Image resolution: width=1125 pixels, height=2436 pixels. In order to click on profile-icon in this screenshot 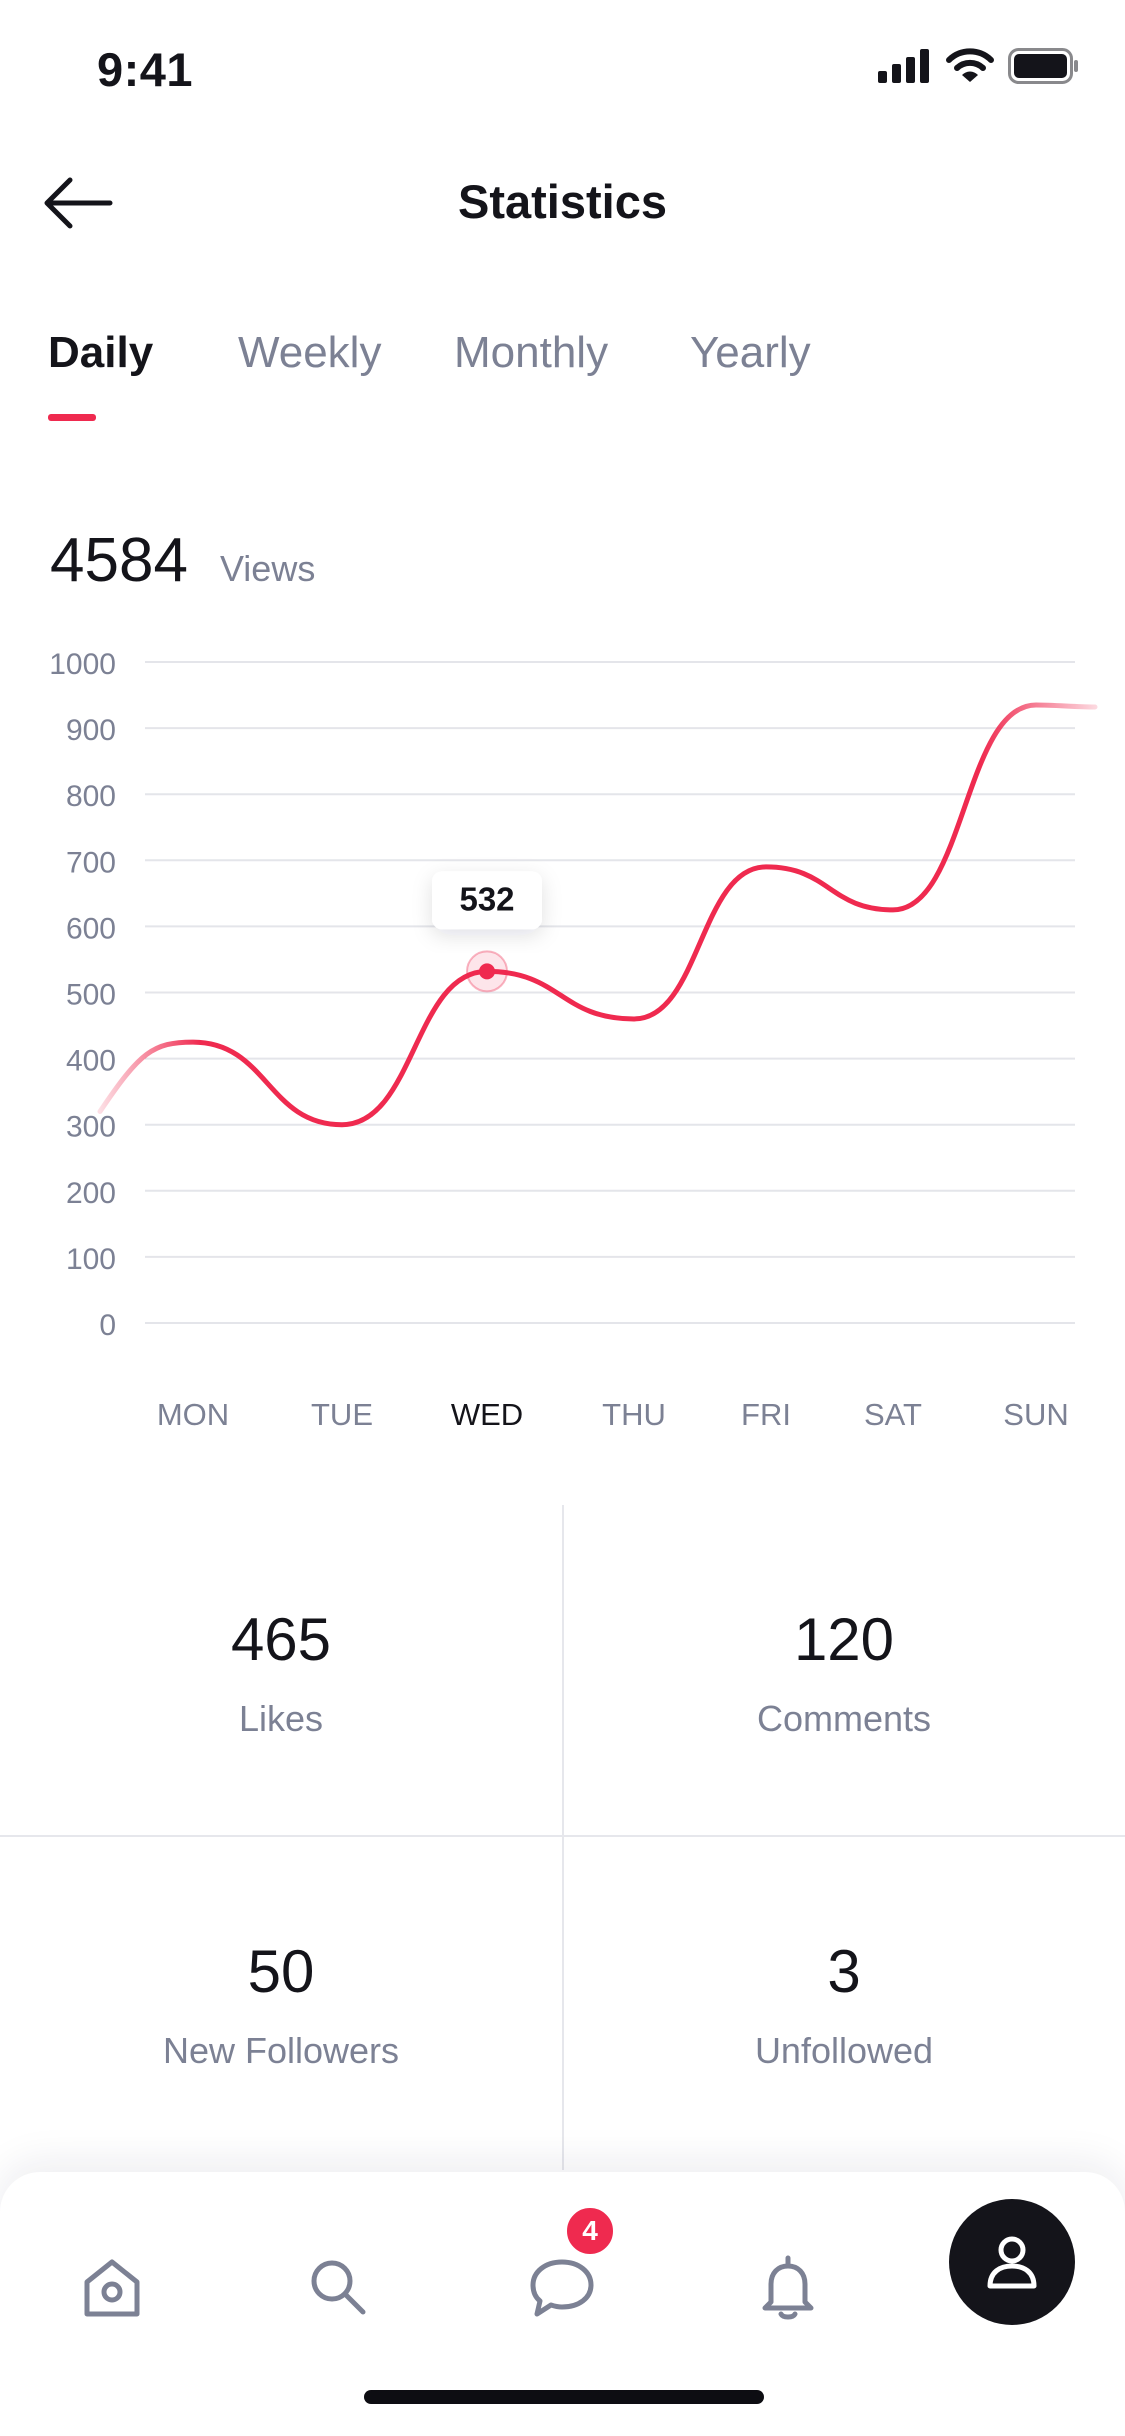, I will do `click(1012, 2262)`.